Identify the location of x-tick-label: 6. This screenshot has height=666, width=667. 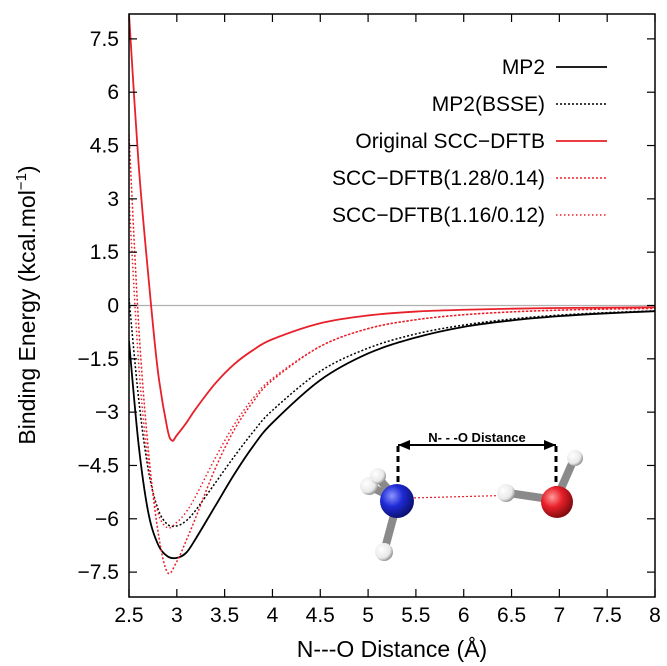
(464, 615).